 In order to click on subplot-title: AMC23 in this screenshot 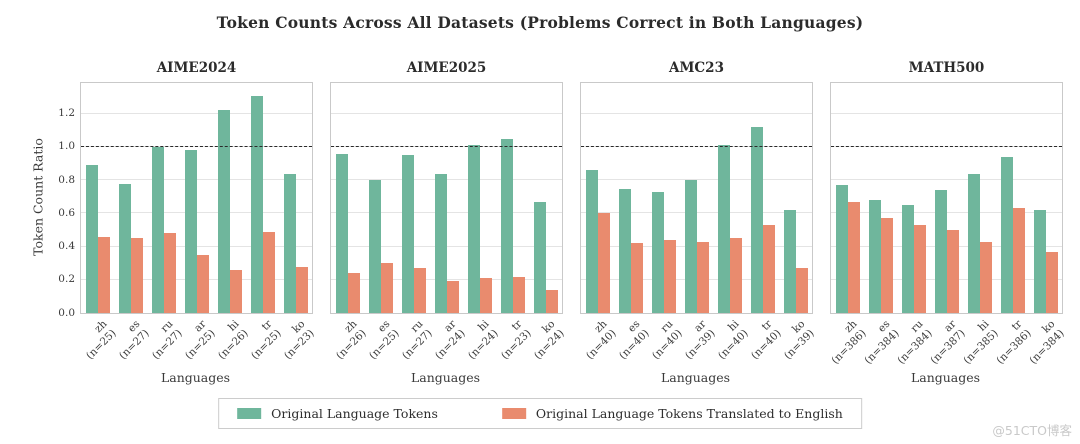, I will do `click(696, 68)`.